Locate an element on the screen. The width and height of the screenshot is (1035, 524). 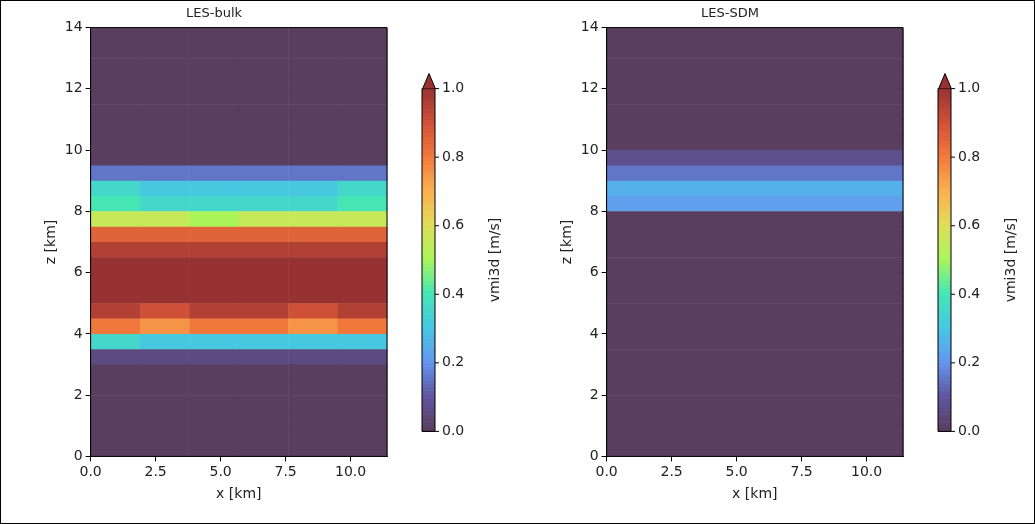
chart-title: LES-SDM is located at coordinates (730, 13).